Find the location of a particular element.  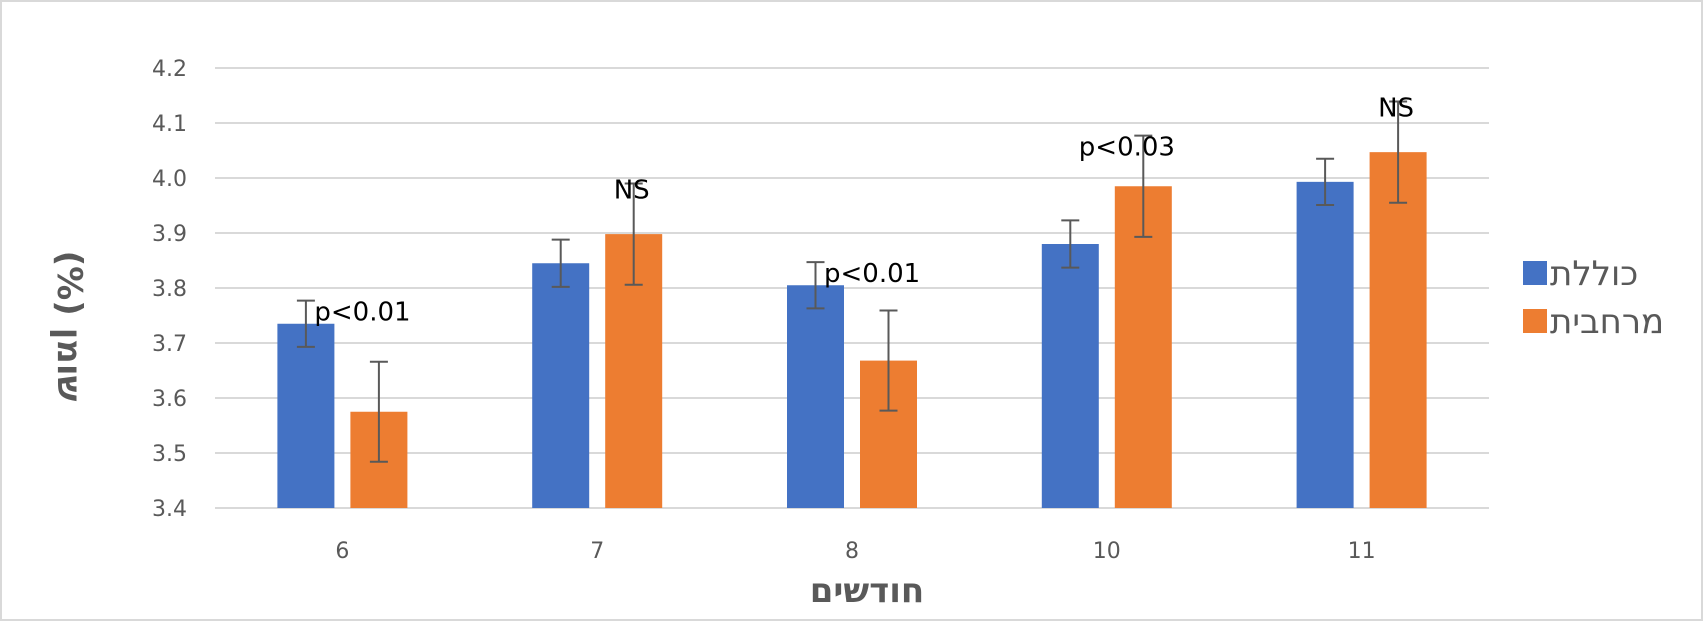

annotation-7: NS is located at coordinates (632, 191).